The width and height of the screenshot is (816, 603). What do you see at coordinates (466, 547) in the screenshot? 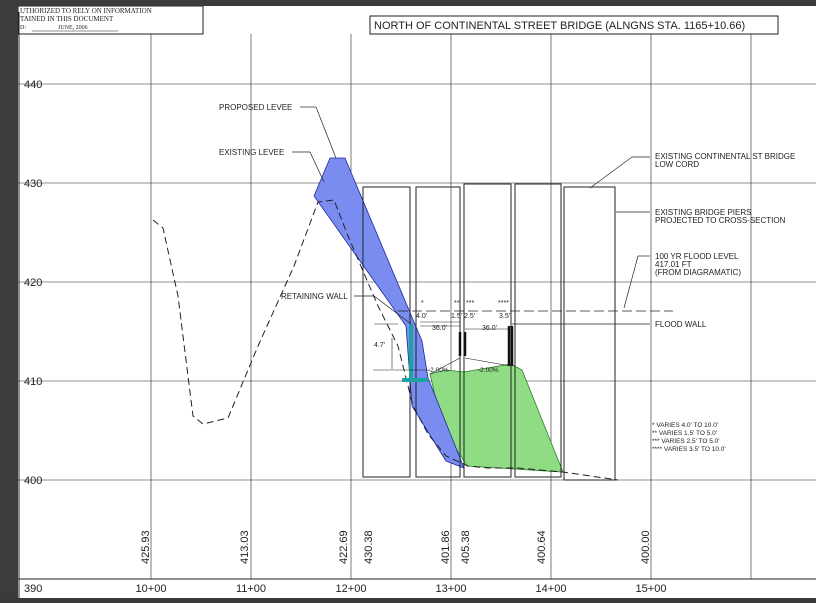
I see `ground-elevation: 405.38` at bounding box center [466, 547].